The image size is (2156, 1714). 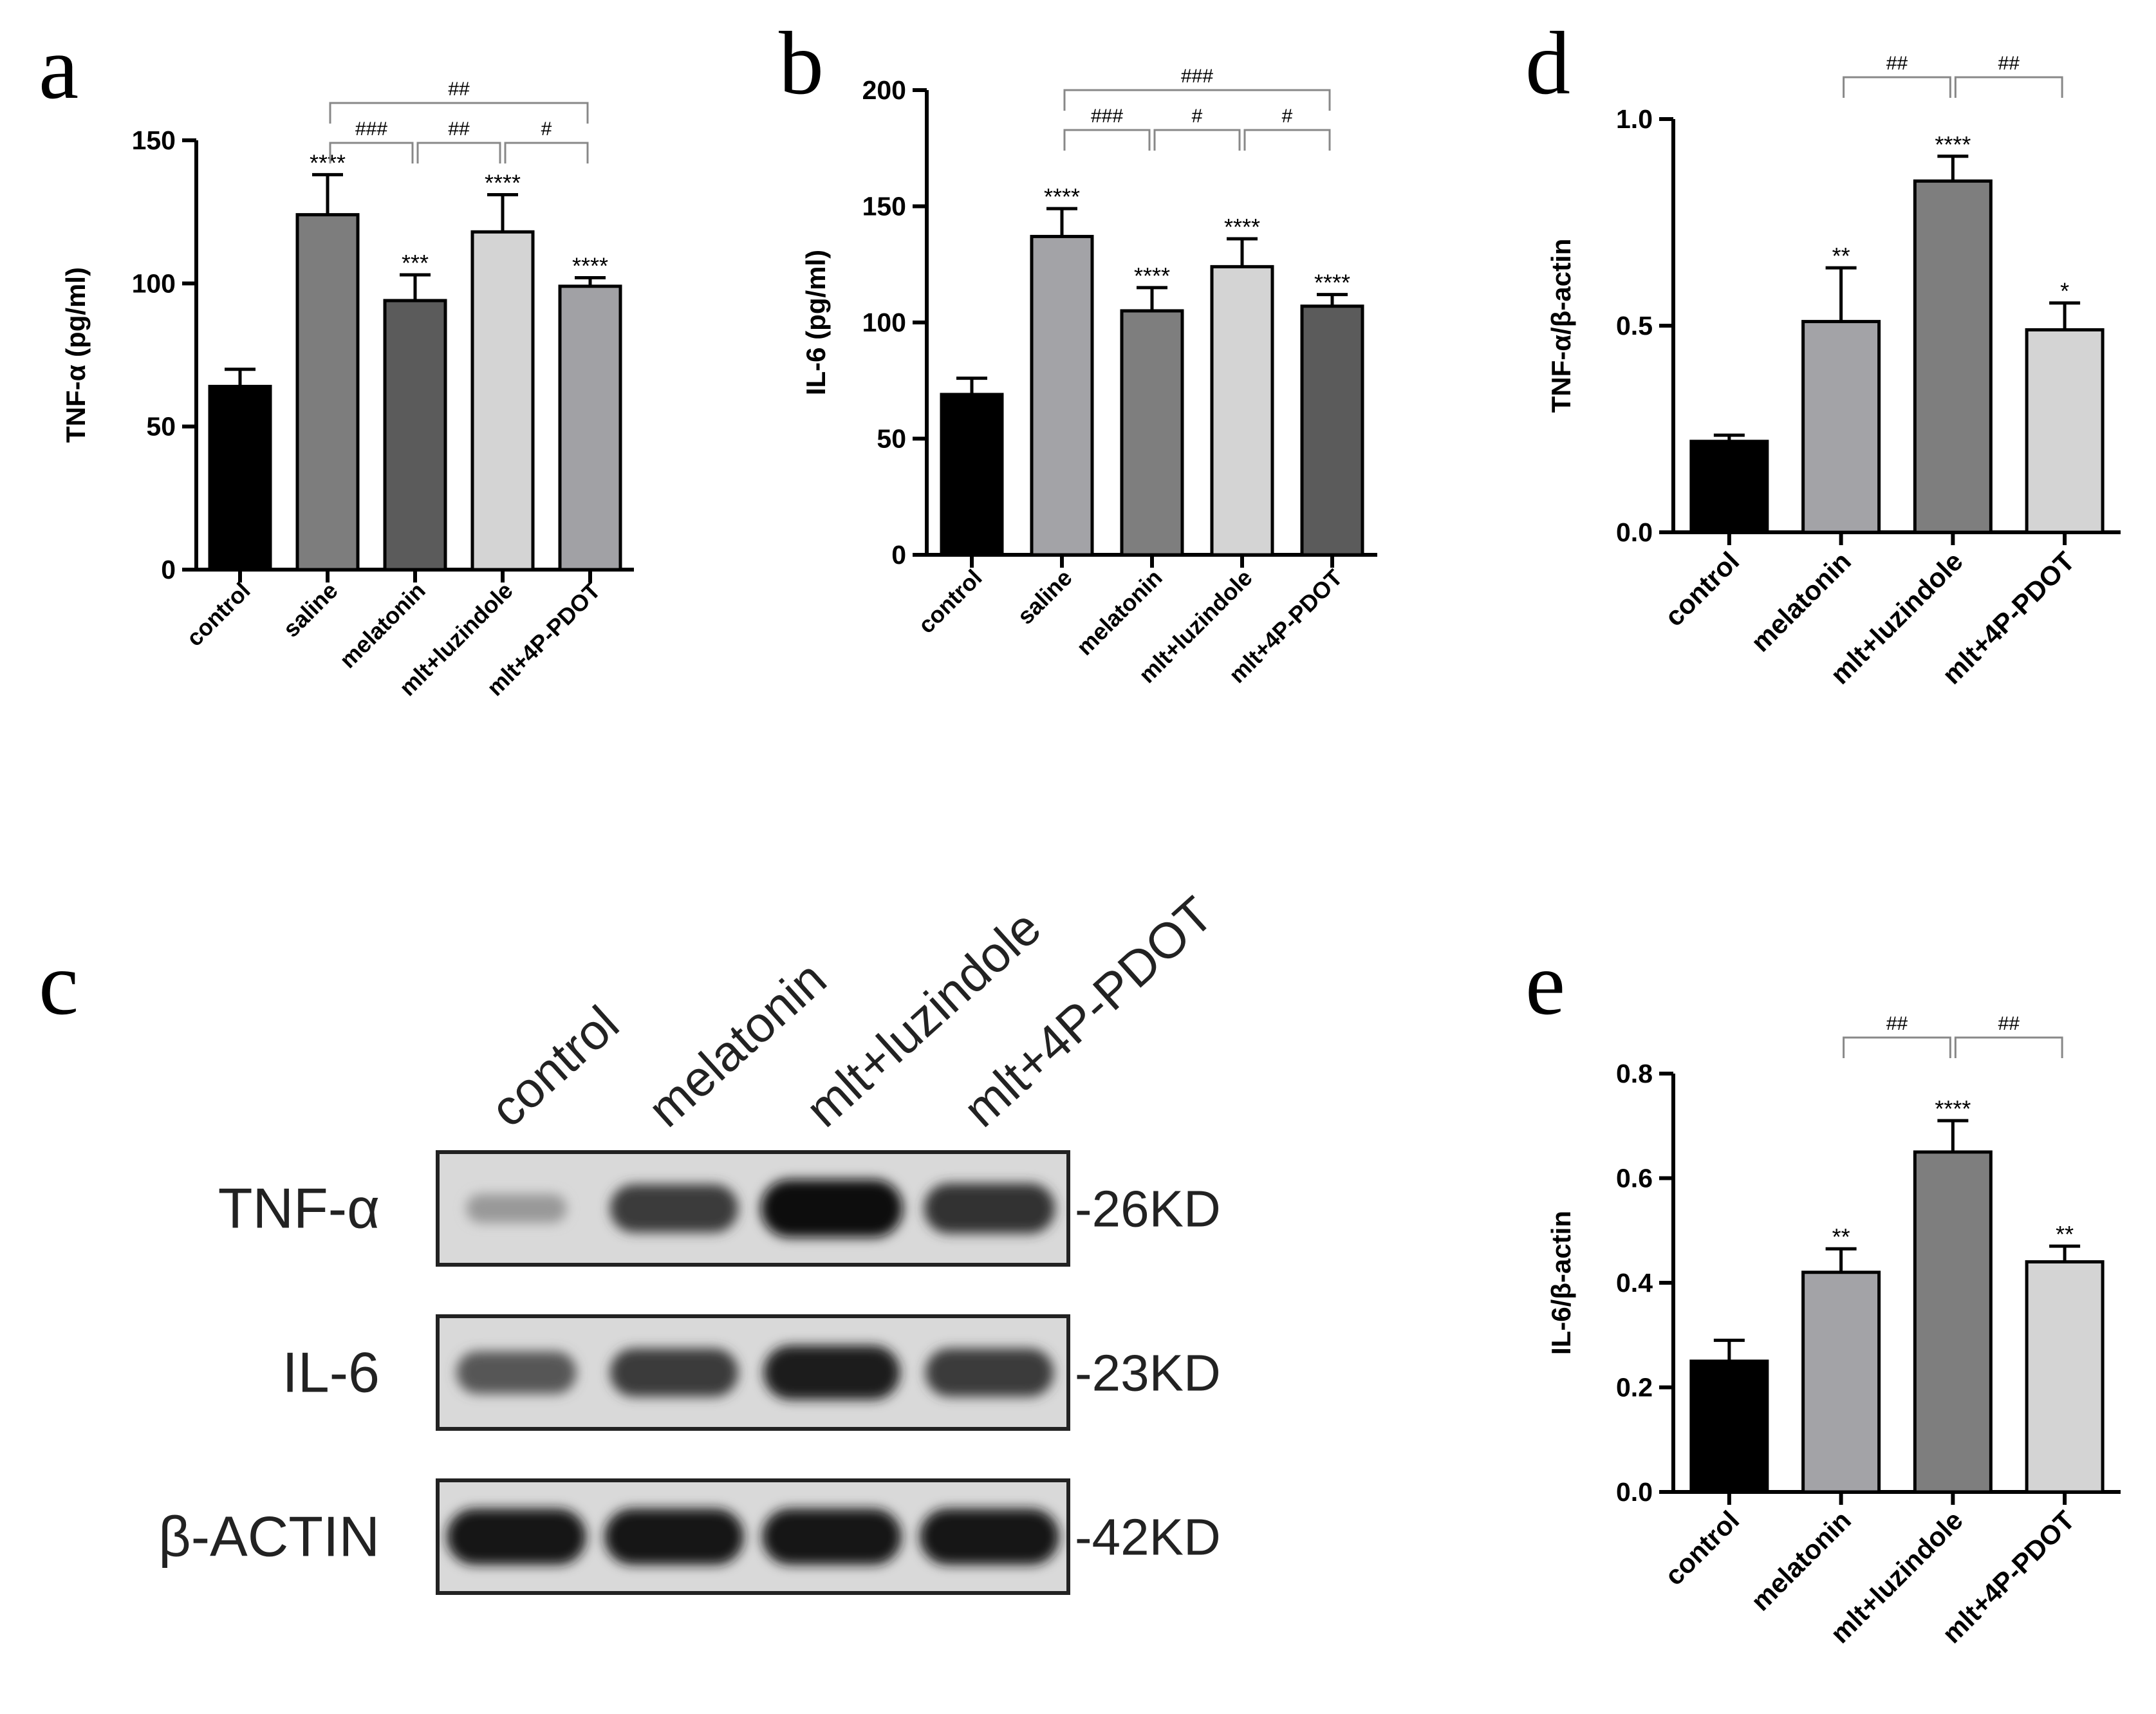 What do you see at coordinates (1545, 984) in the screenshot?
I see `panel-label-e: e` at bounding box center [1545, 984].